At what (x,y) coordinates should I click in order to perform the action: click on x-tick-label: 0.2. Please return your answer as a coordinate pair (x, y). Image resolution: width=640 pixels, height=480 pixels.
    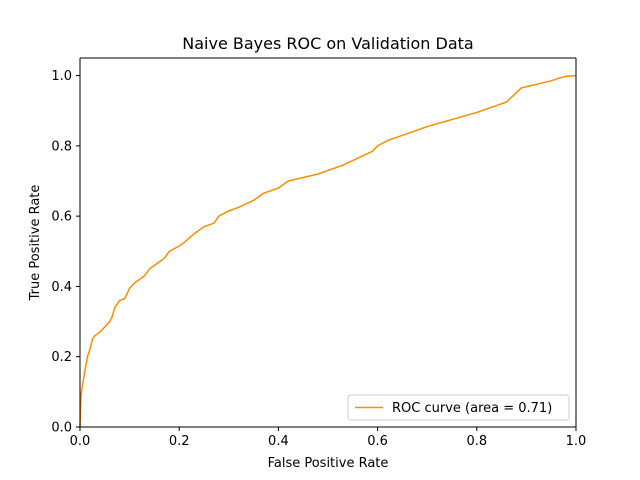
    Looking at the image, I should click on (179, 441).